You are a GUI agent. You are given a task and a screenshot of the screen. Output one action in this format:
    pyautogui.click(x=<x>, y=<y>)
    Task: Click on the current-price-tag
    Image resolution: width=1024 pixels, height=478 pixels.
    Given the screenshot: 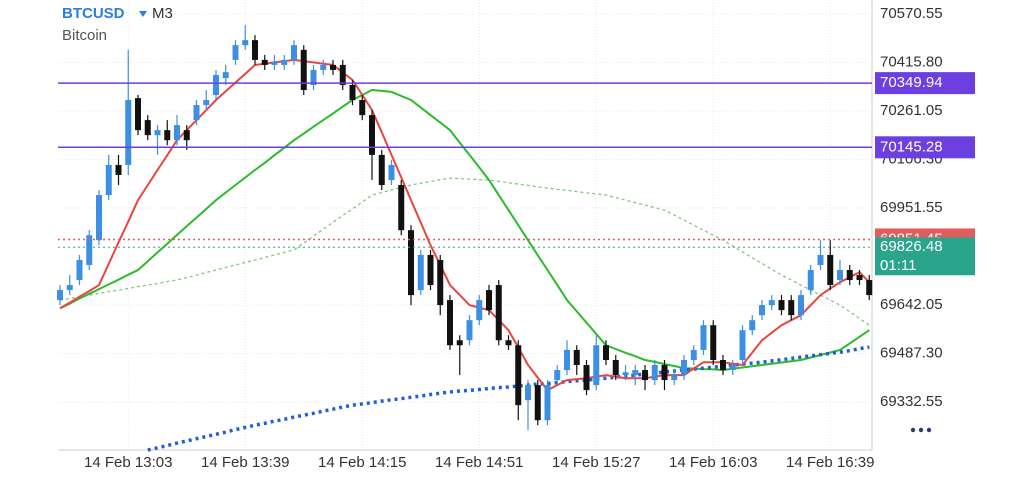 What is the action you would take?
    pyautogui.click(x=925, y=256)
    